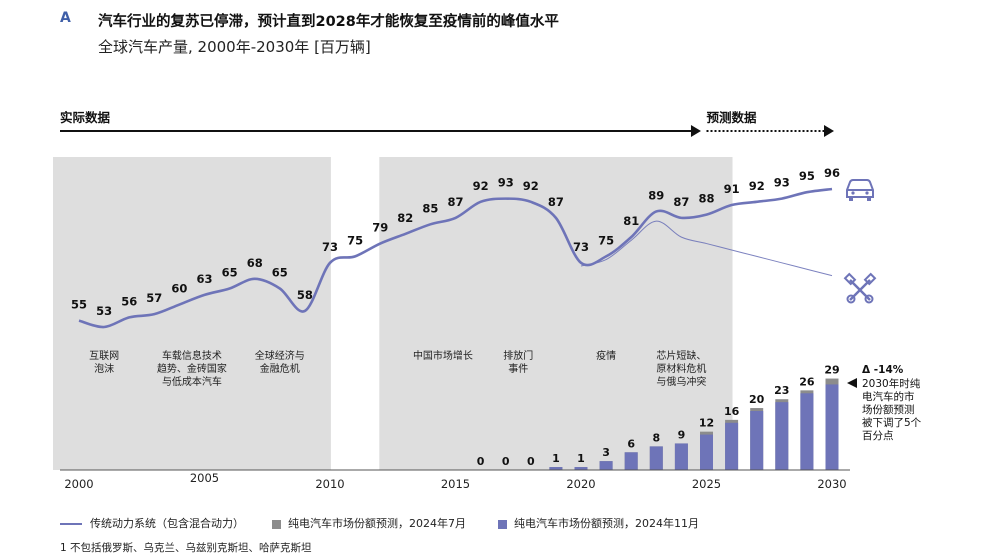 Image resolution: width=995 pixels, height=560 pixels. I want to click on production-value-label: 68, so click(255, 263).